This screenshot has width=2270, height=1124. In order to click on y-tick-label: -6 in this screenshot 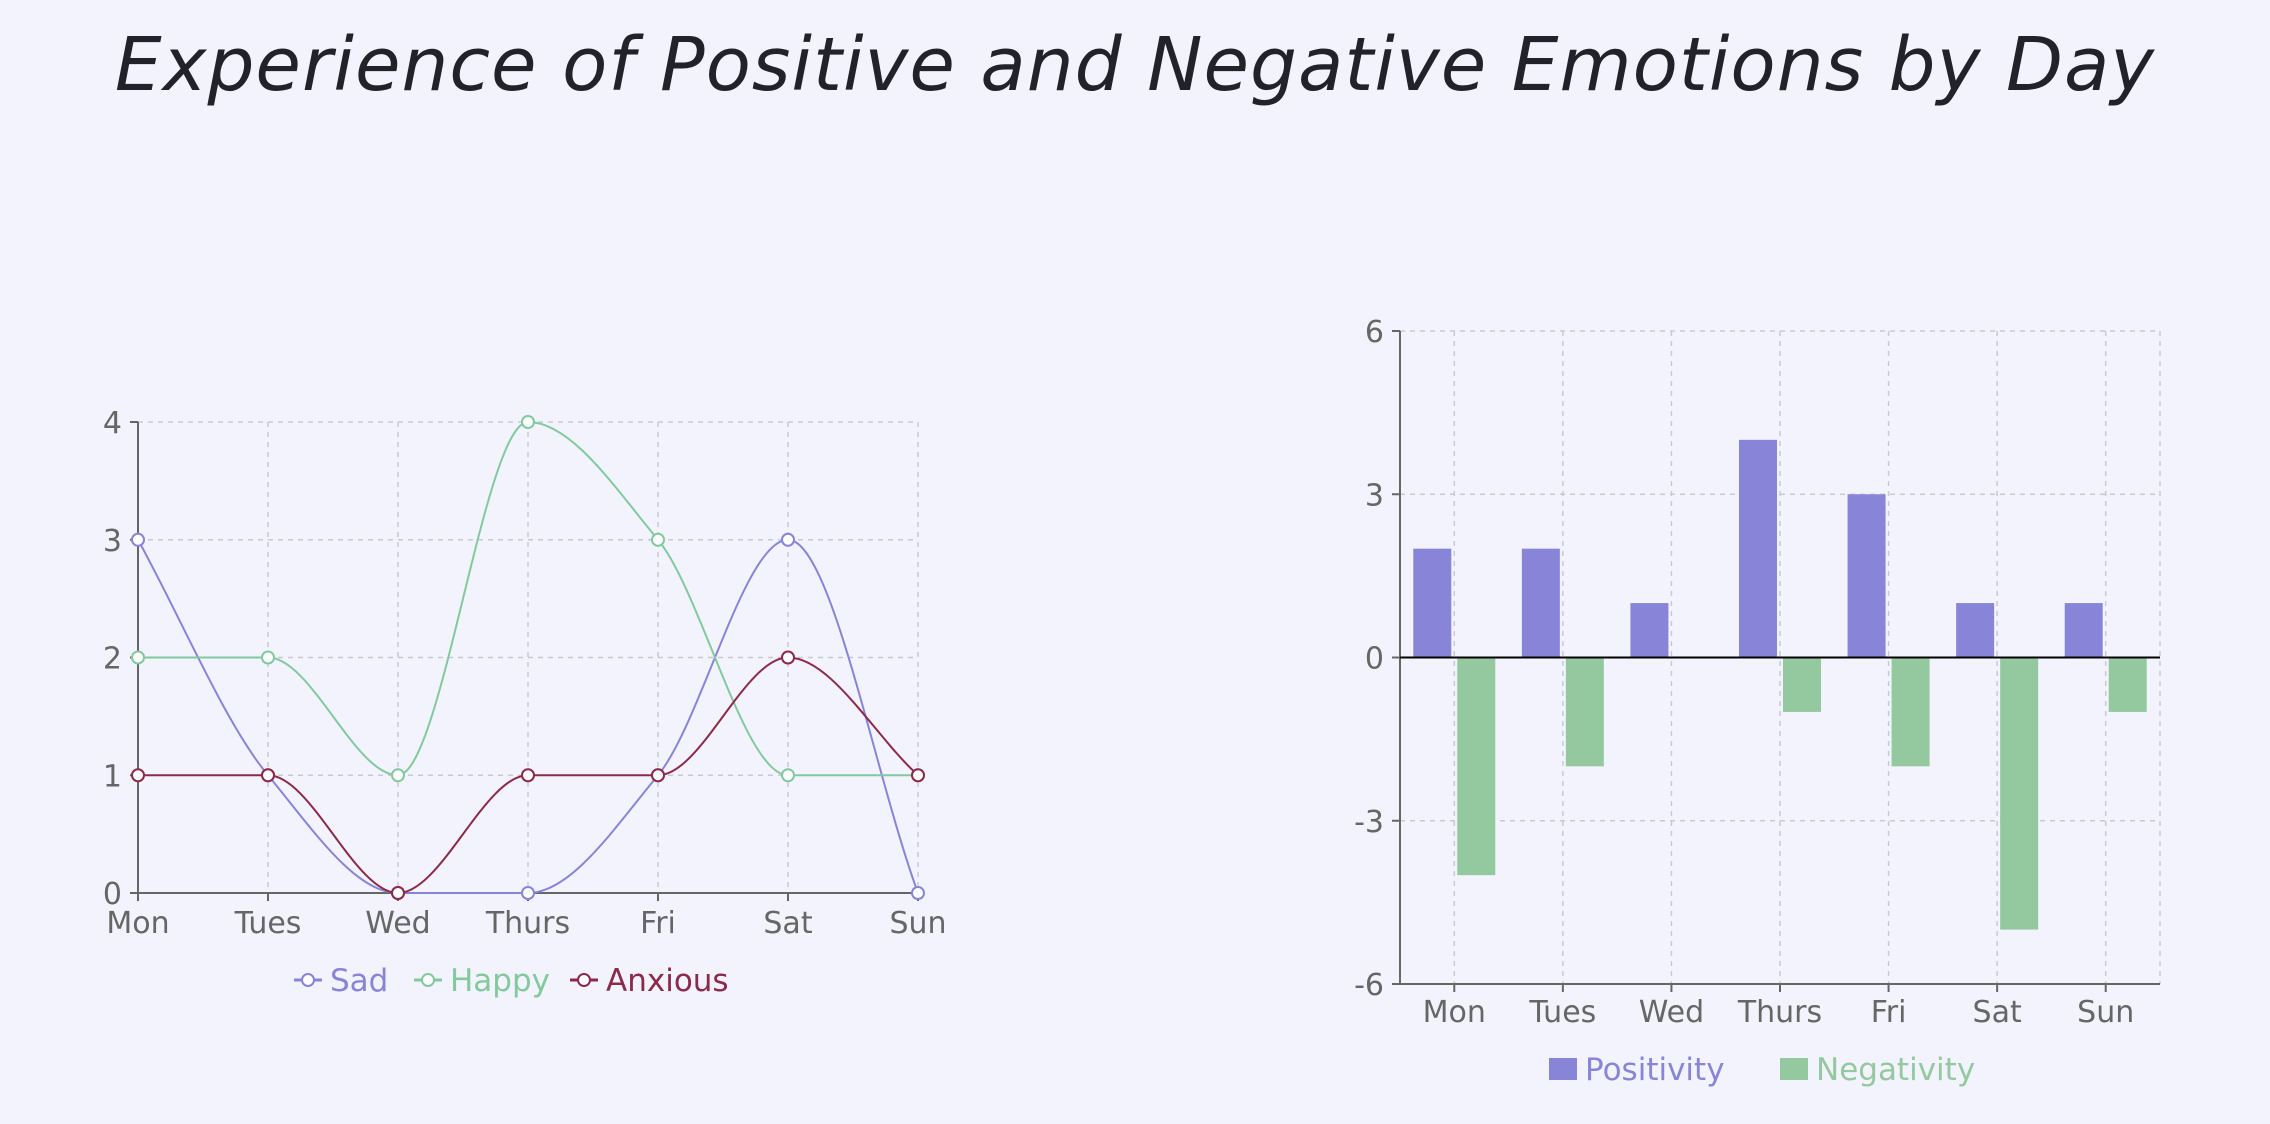, I will do `click(1369, 985)`.